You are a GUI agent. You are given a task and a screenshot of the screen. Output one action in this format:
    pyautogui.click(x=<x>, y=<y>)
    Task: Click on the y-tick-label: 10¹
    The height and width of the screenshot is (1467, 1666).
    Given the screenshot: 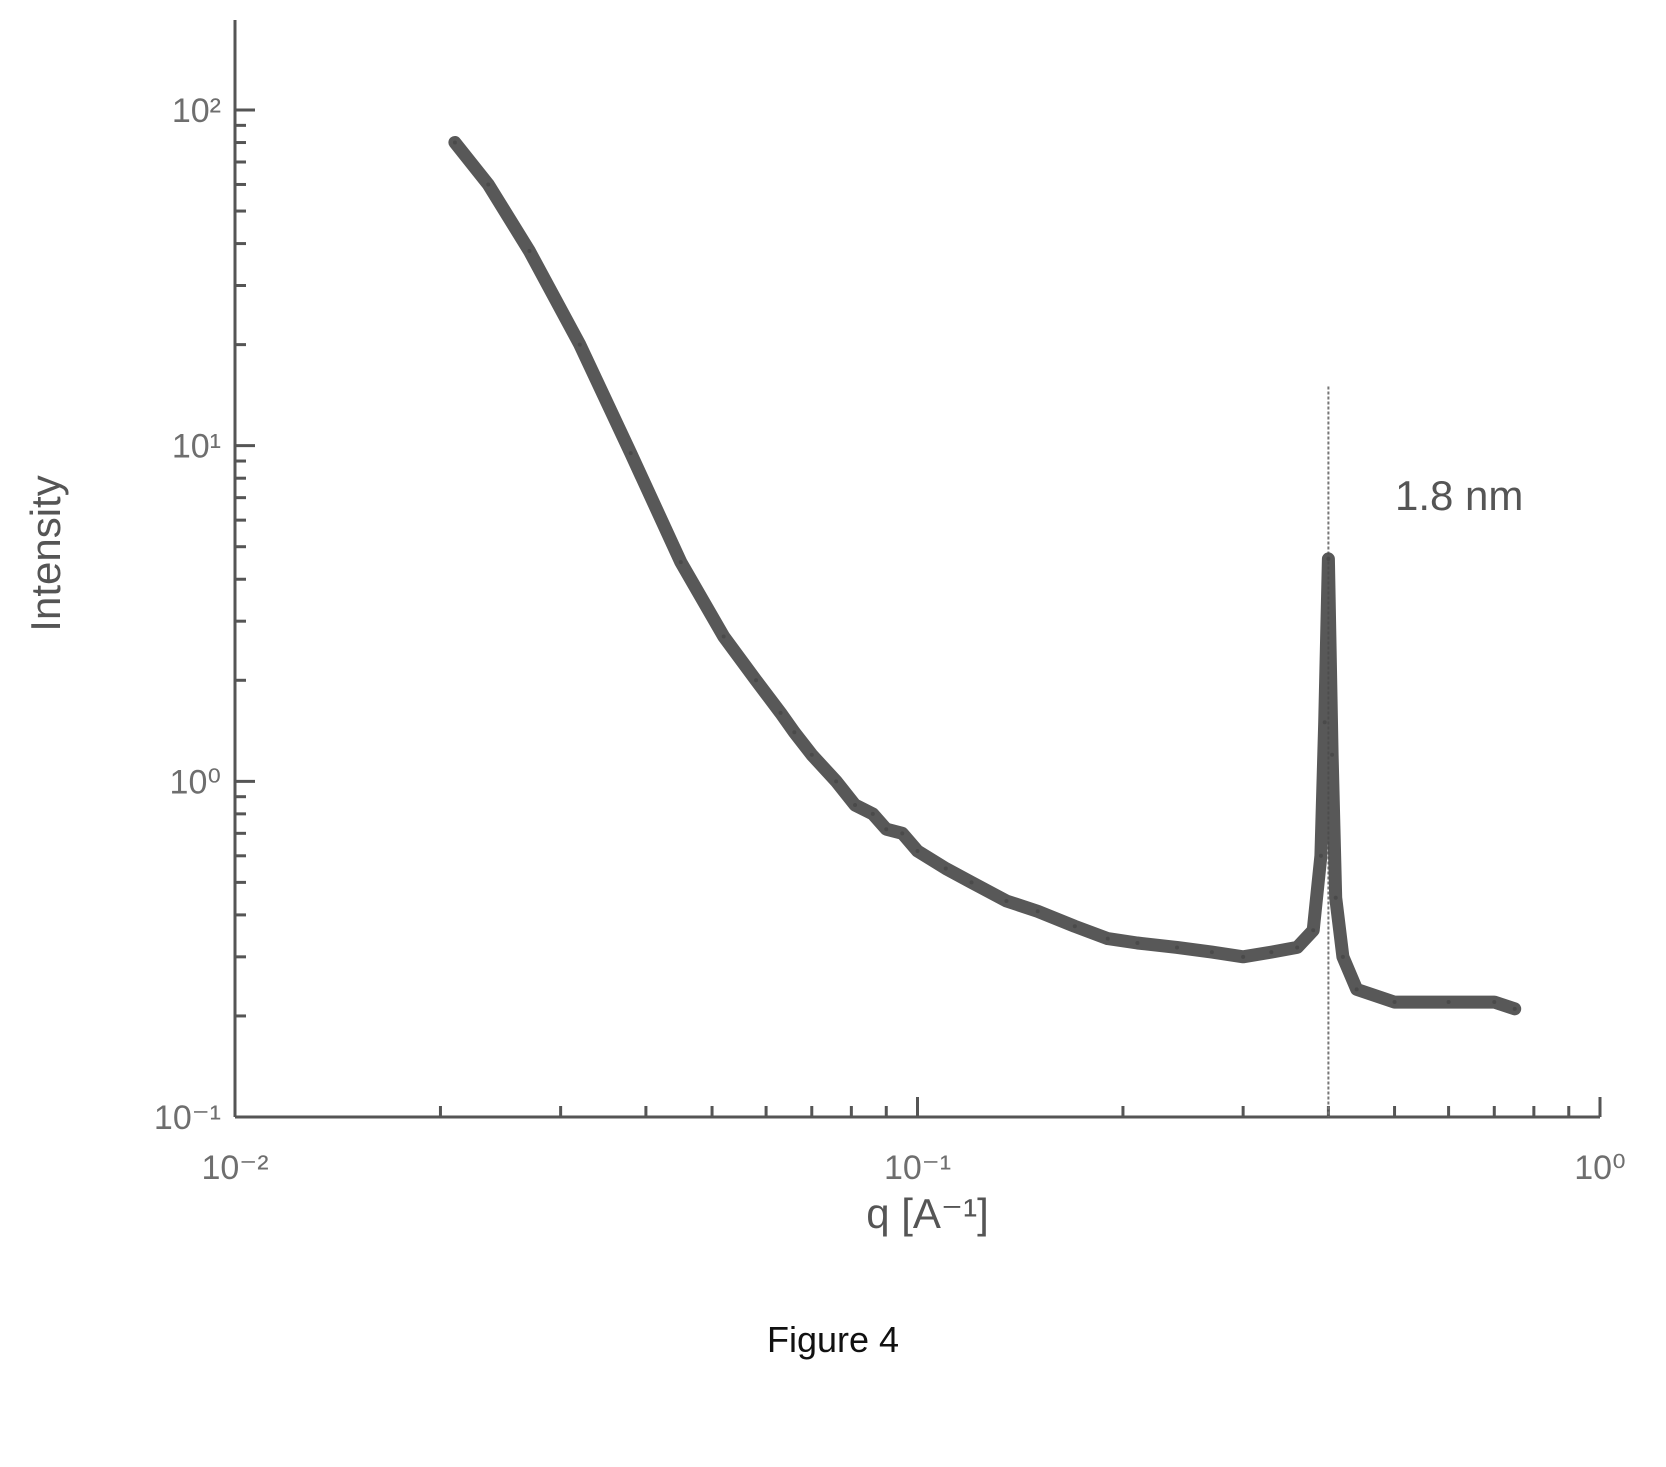 What is the action you would take?
    pyautogui.click(x=196, y=447)
    